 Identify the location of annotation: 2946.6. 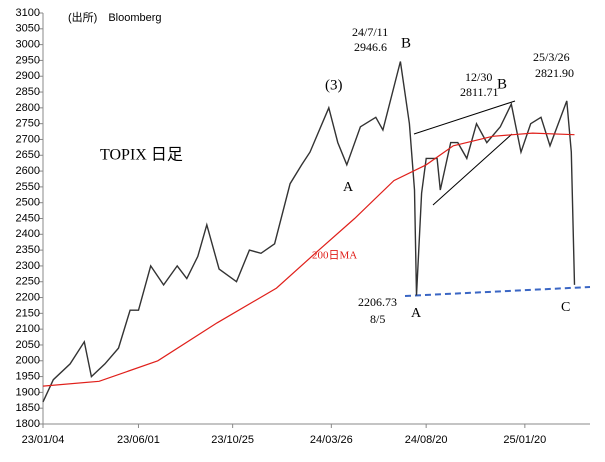
(370, 47).